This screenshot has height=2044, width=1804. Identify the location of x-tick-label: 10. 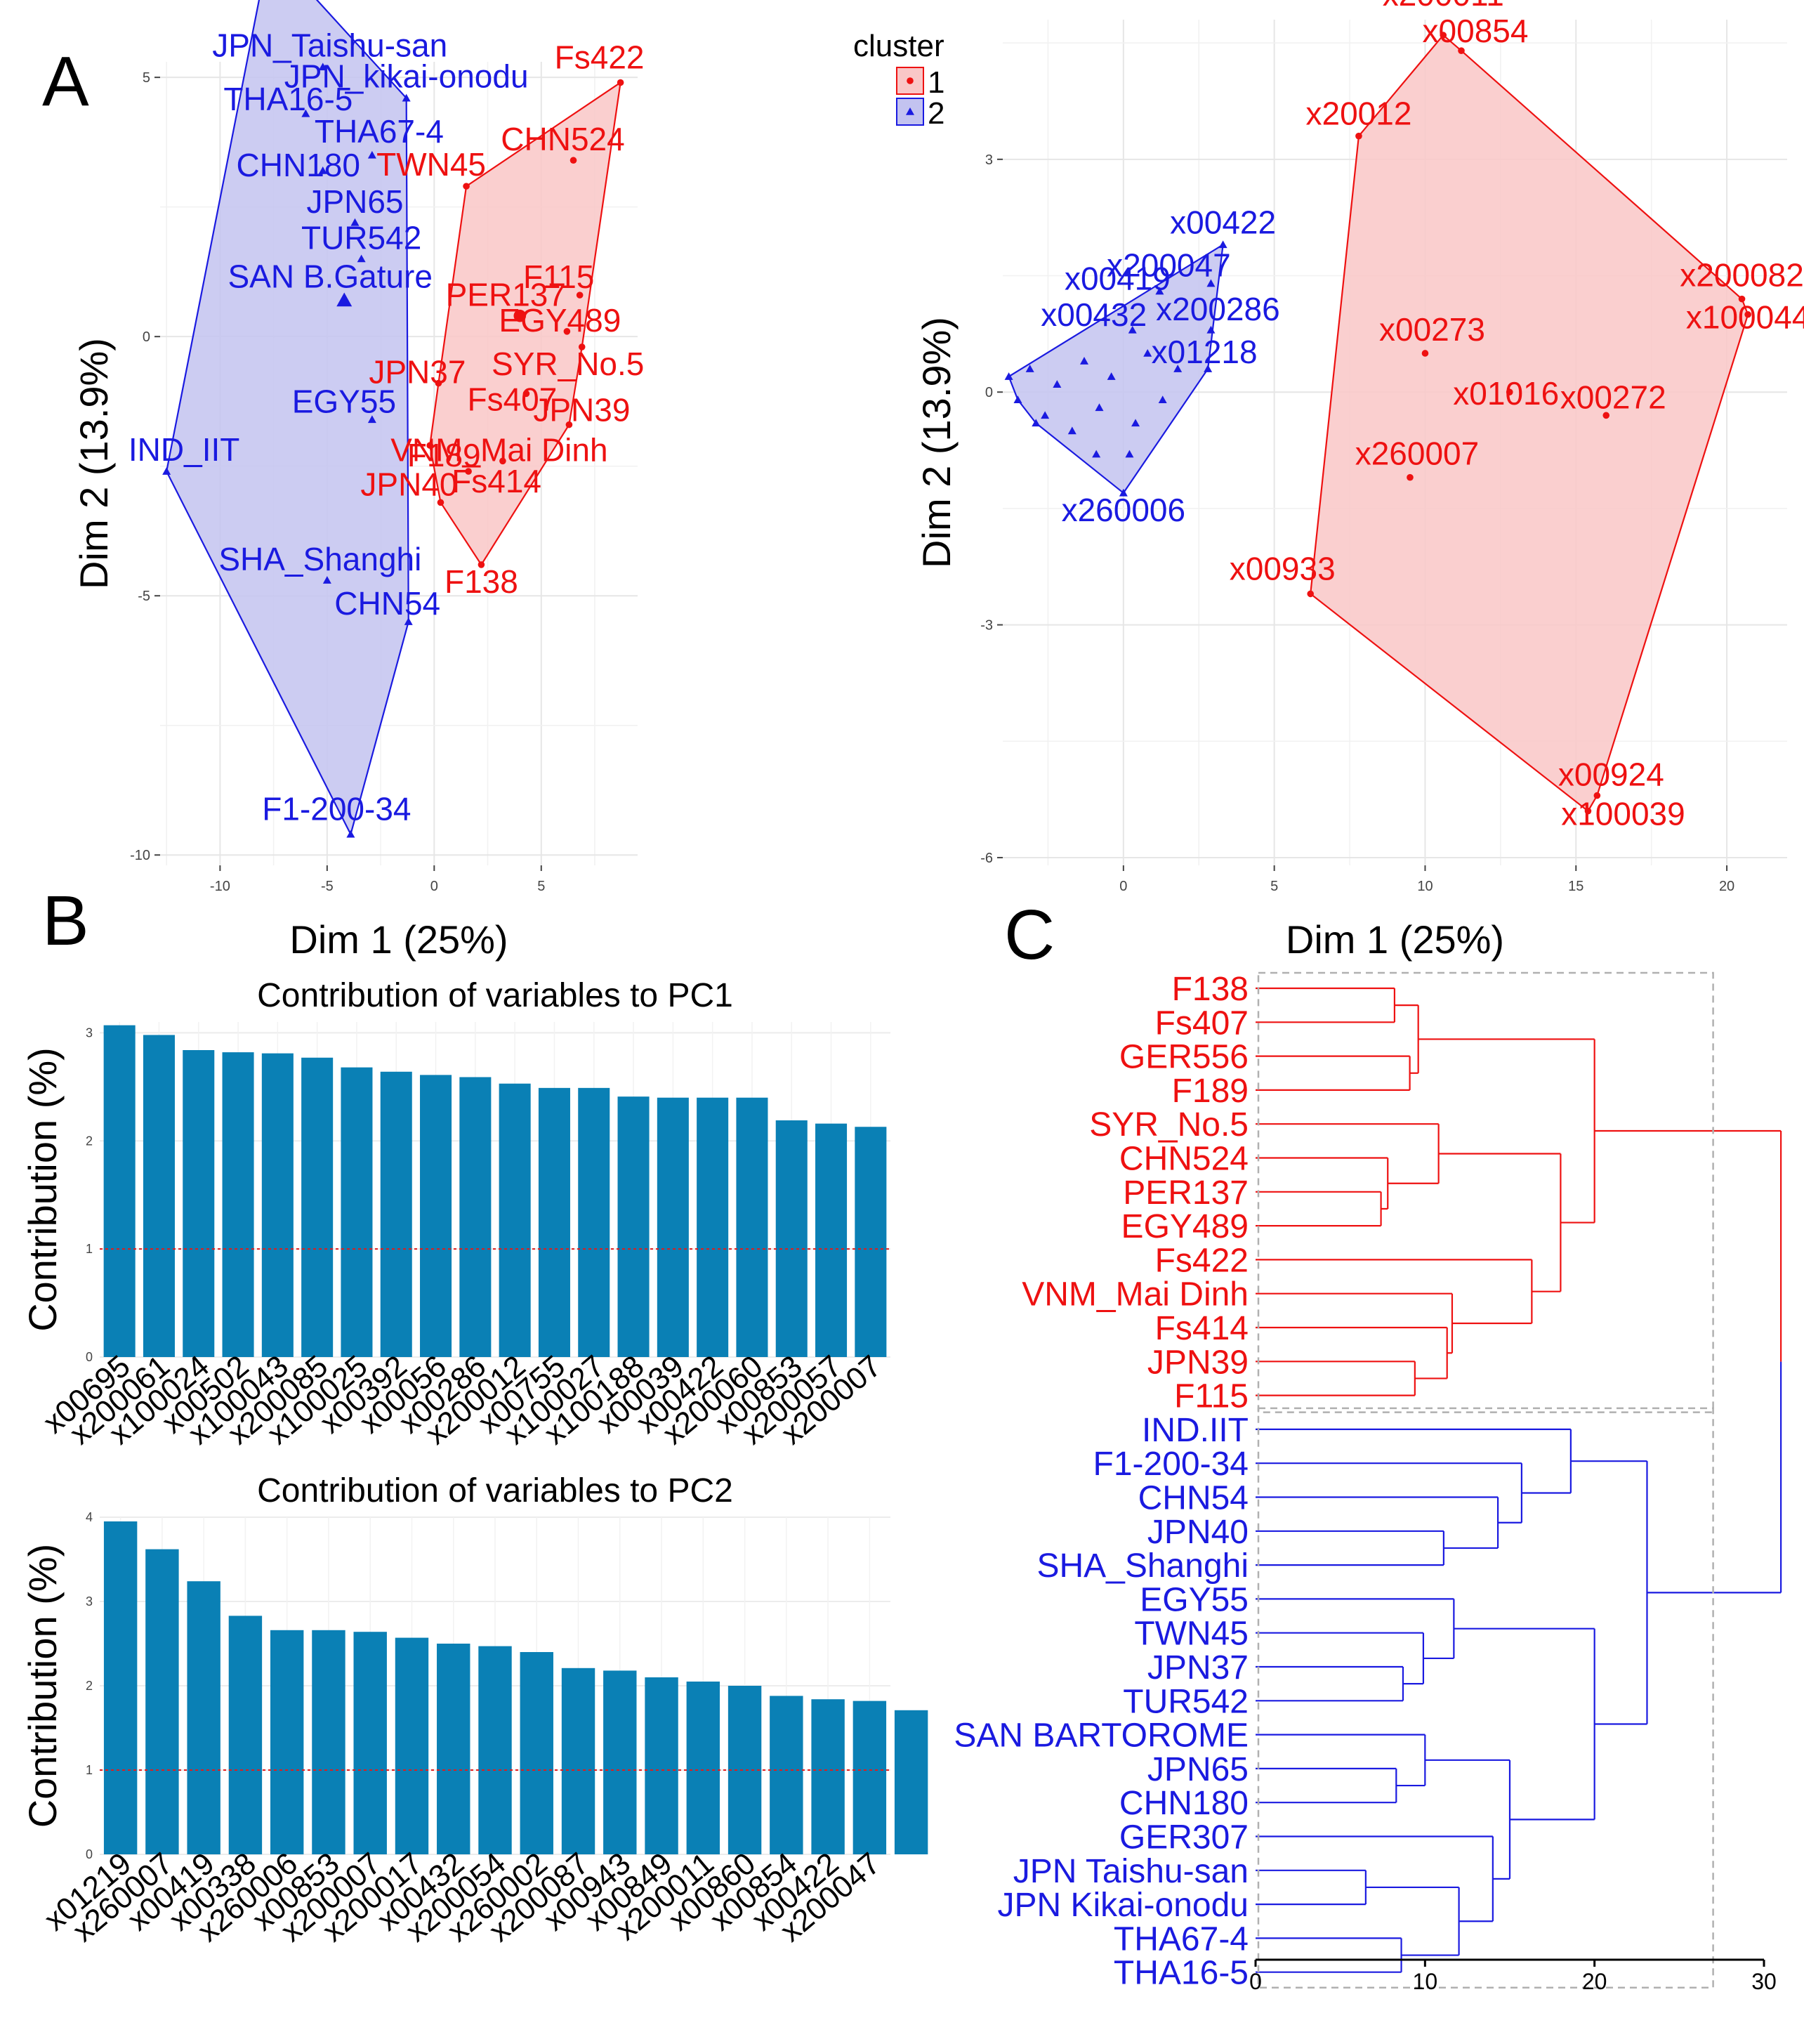
(1425, 886).